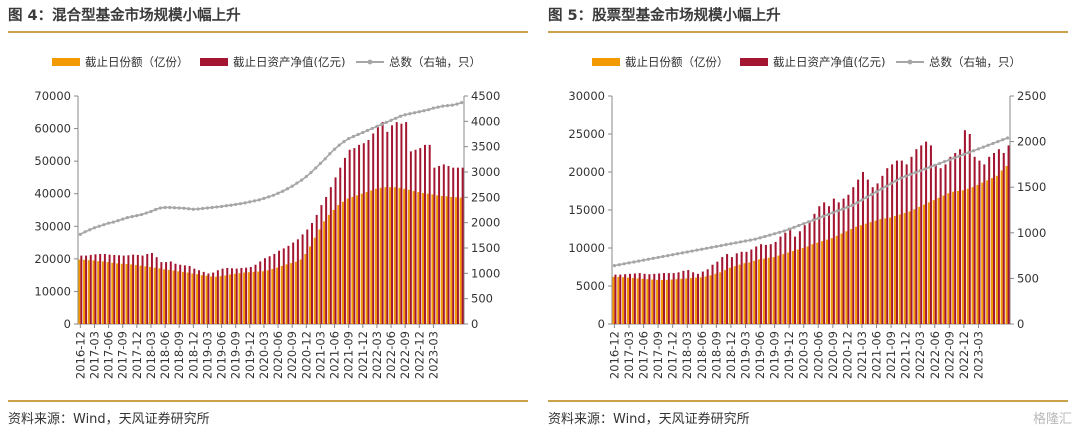 The height and width of the screenshot is (433, 1080). I want to click on y-tick-label: 10000, so click(586, 248).